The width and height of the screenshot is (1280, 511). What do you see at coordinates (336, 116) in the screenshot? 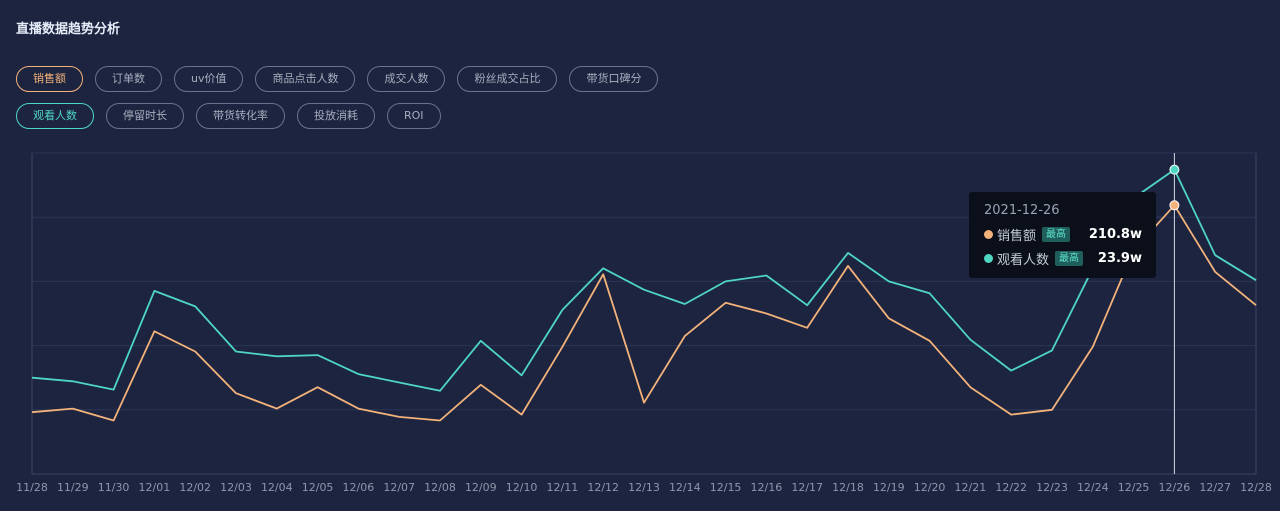
I see `metric-chip: 投放消耗` at bounding box center [336, 116].